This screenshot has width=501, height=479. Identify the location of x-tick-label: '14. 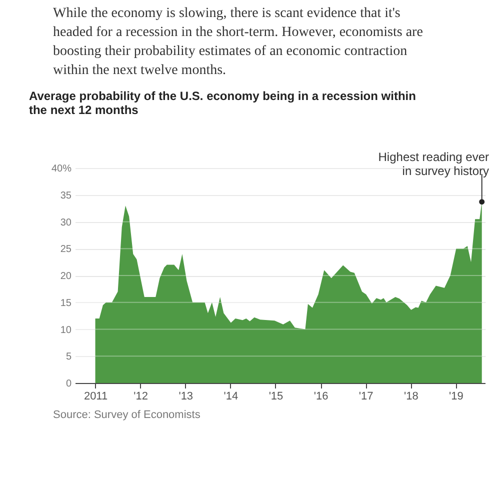
(231, 396).